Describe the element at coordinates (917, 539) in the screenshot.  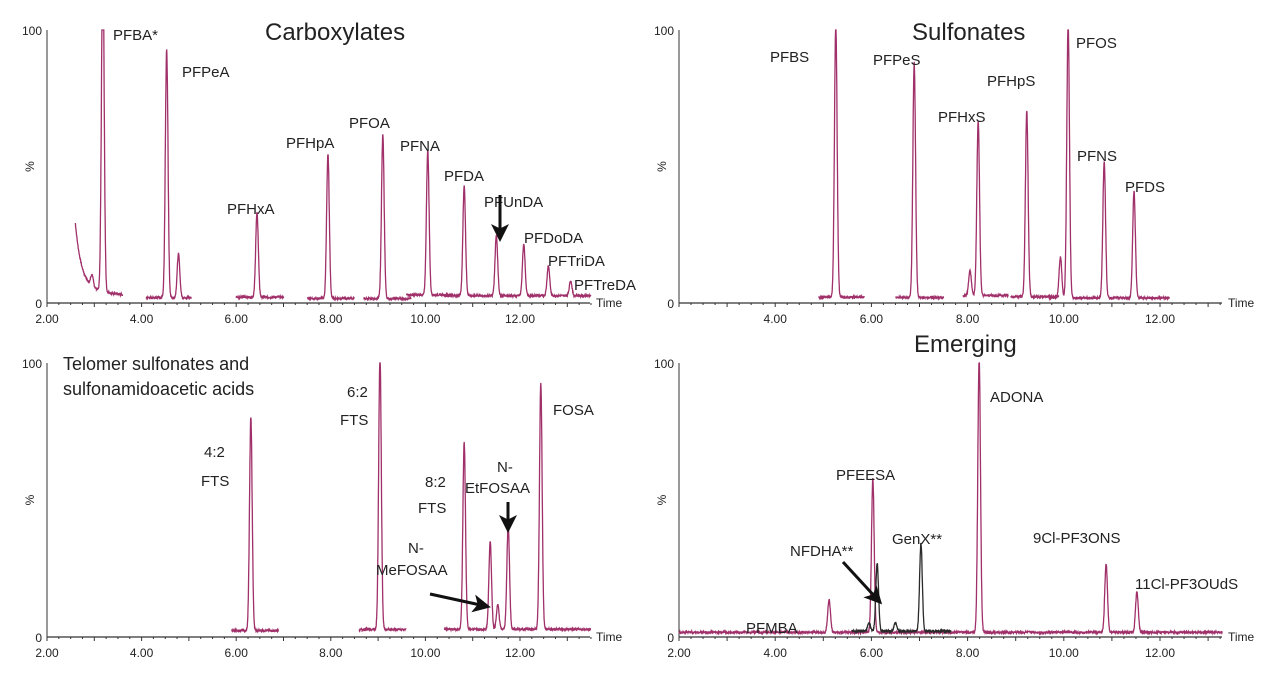
I see `peak-label: GenX**` at that location.